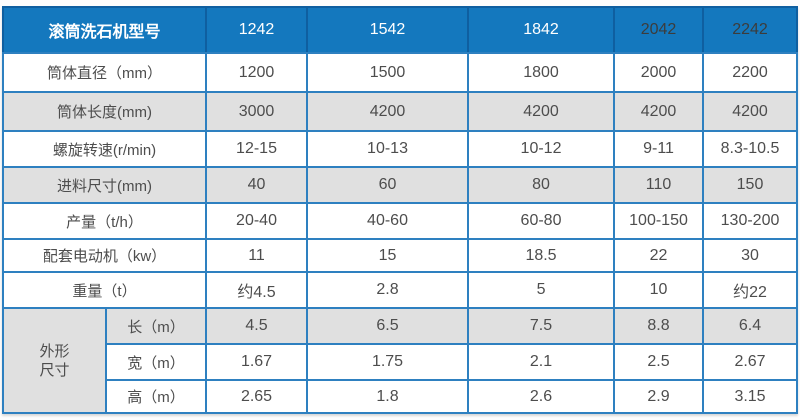  What do you see at coordinates (156, 396) in the screenshot?
I see `dim-label-cell: 高（m）` at bounding box center [156, 396].